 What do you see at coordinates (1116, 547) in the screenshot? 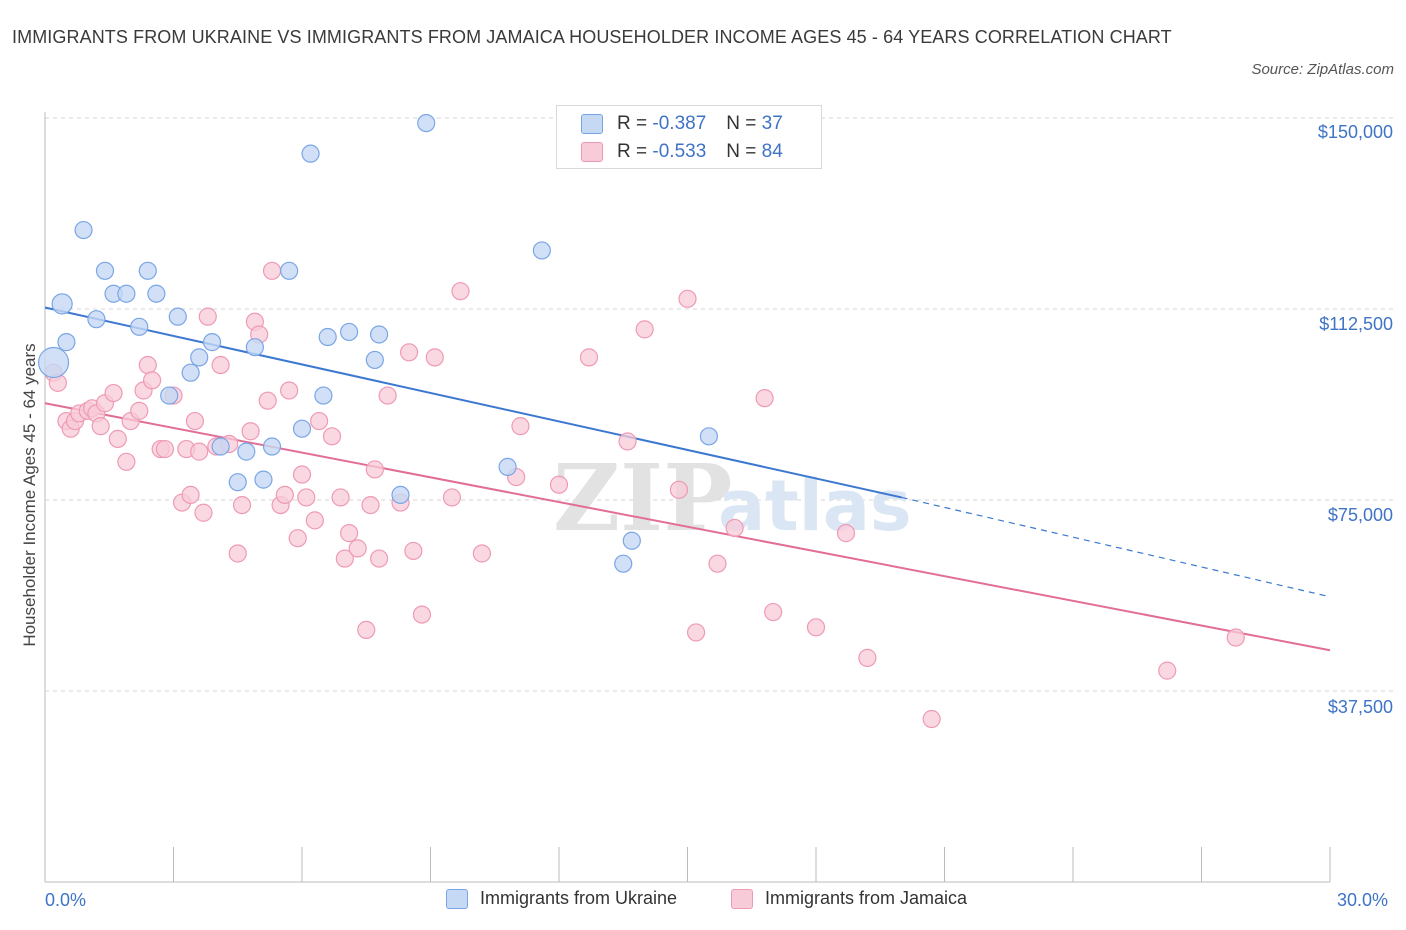
I see `ukraine-trend-extension` at bounding box center [1116, 547].